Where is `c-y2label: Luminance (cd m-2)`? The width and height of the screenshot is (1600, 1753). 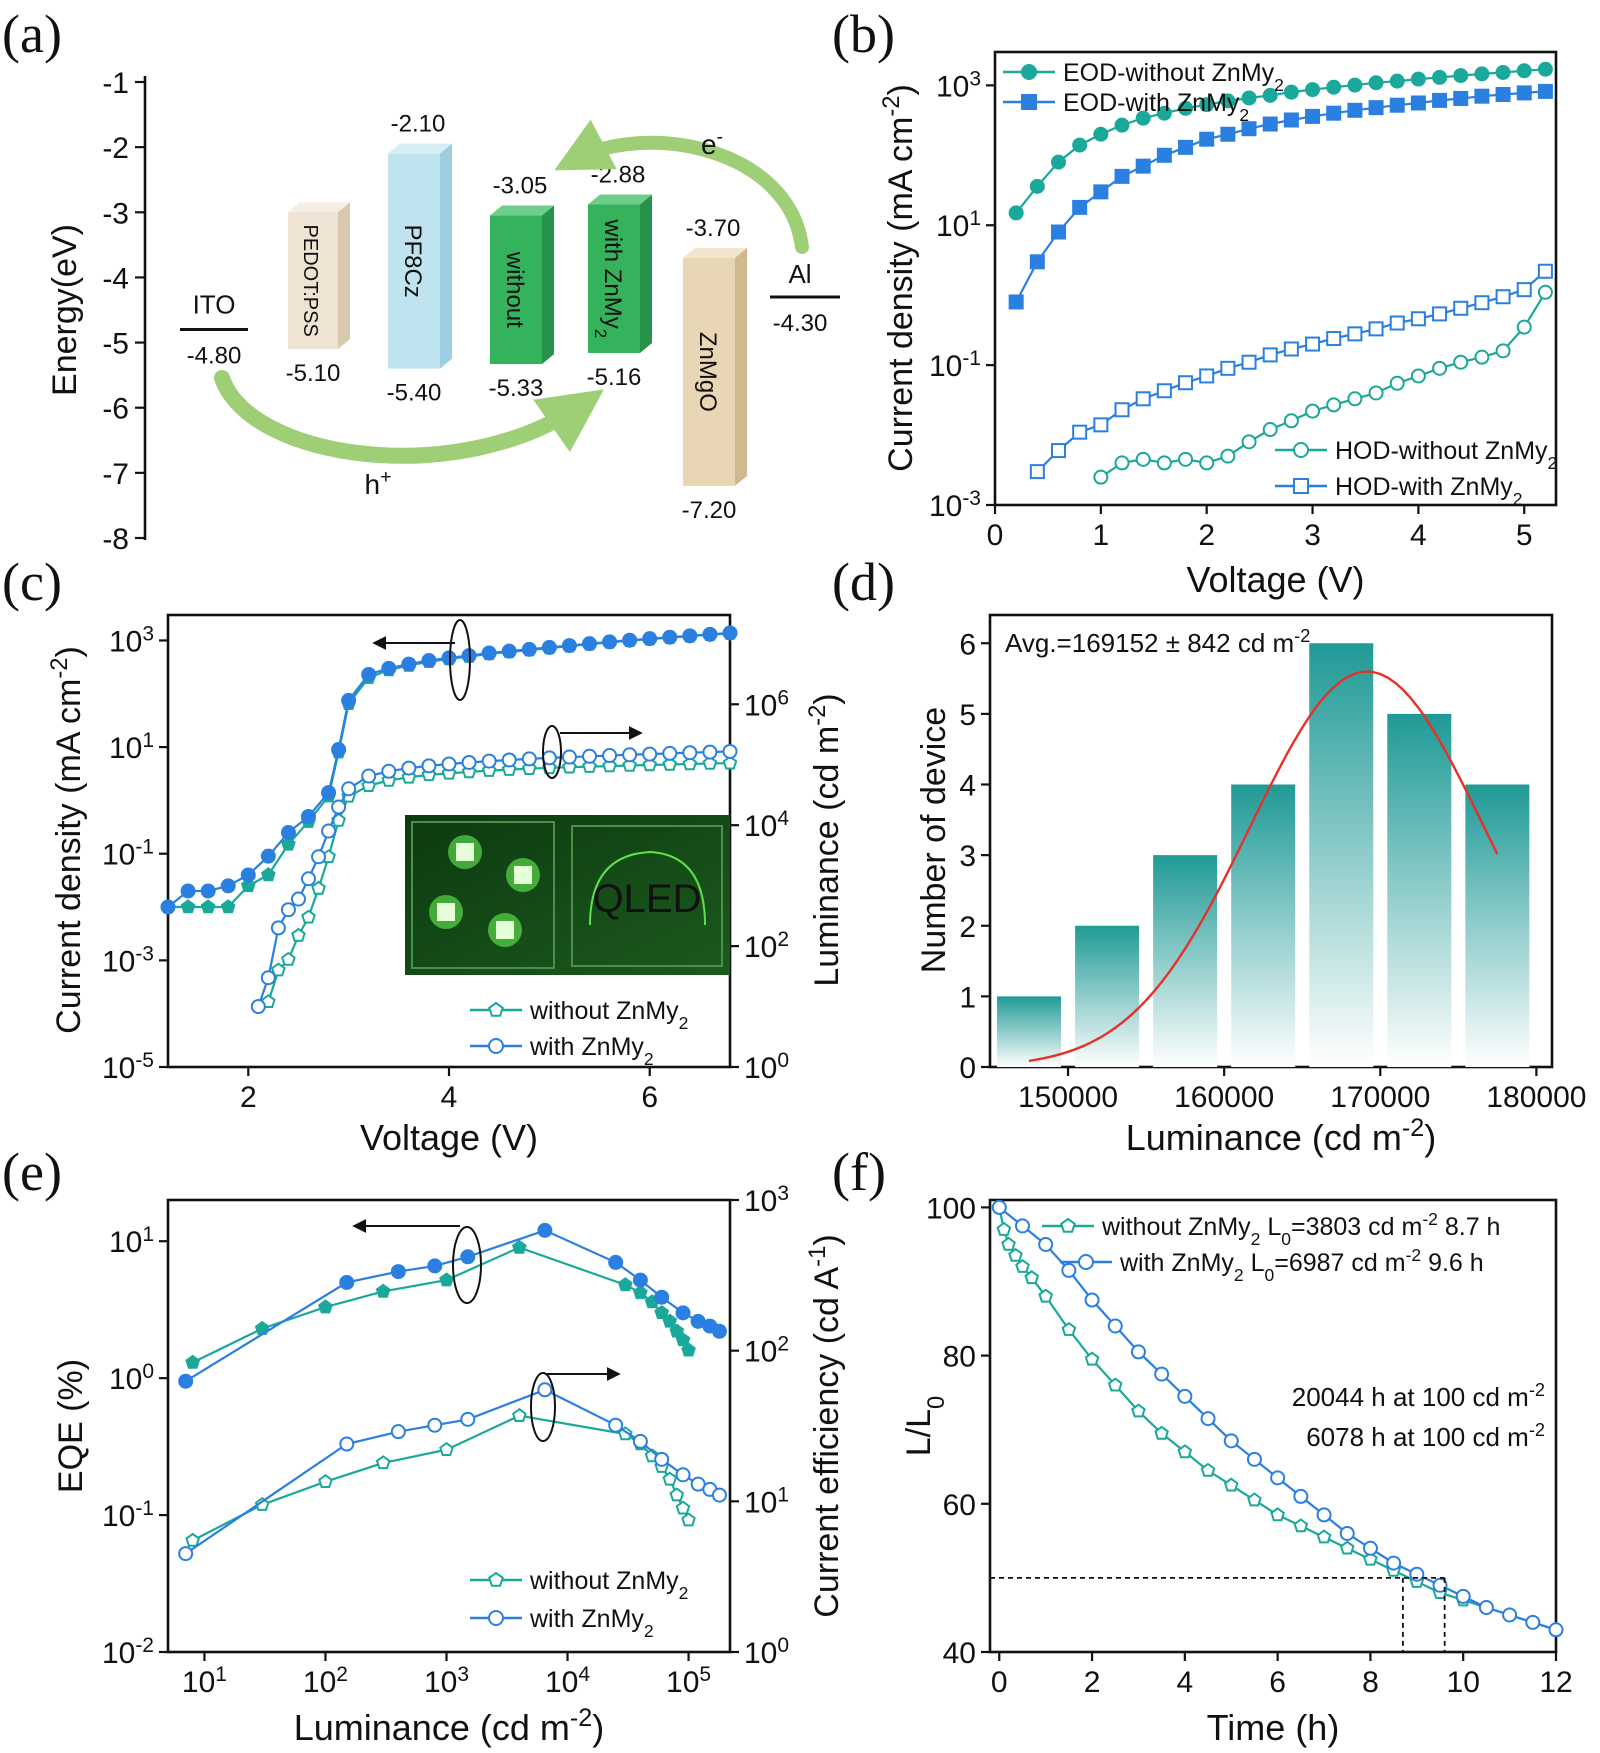 c-y2label: Luminance (cd m-2) is located at coordinates (825, 839).